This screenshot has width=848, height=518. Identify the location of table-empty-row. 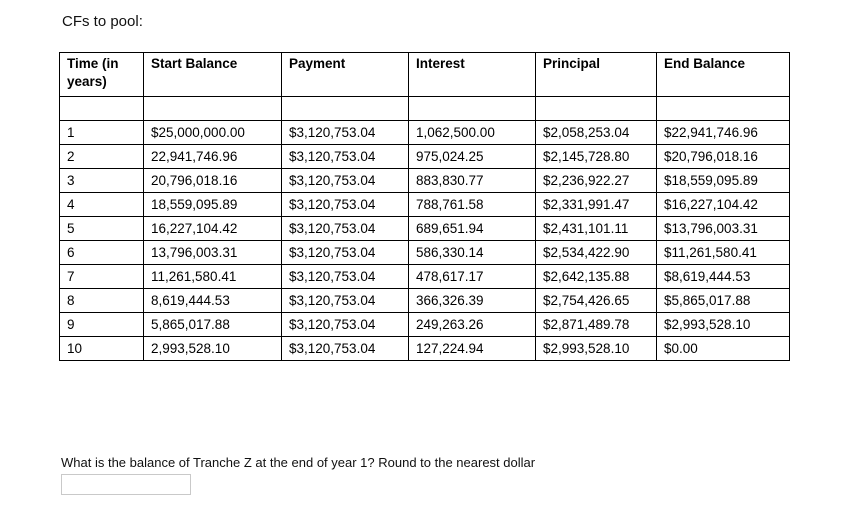
(424, 108).